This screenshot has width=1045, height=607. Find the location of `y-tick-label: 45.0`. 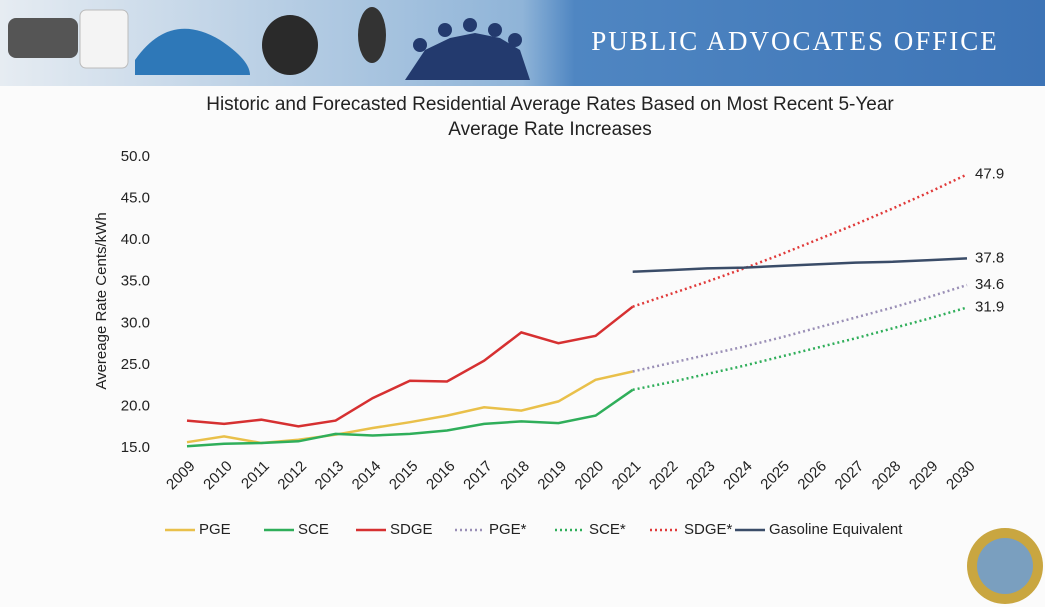

y-tick-label: 45.0 is located at coordinates (135, 198).